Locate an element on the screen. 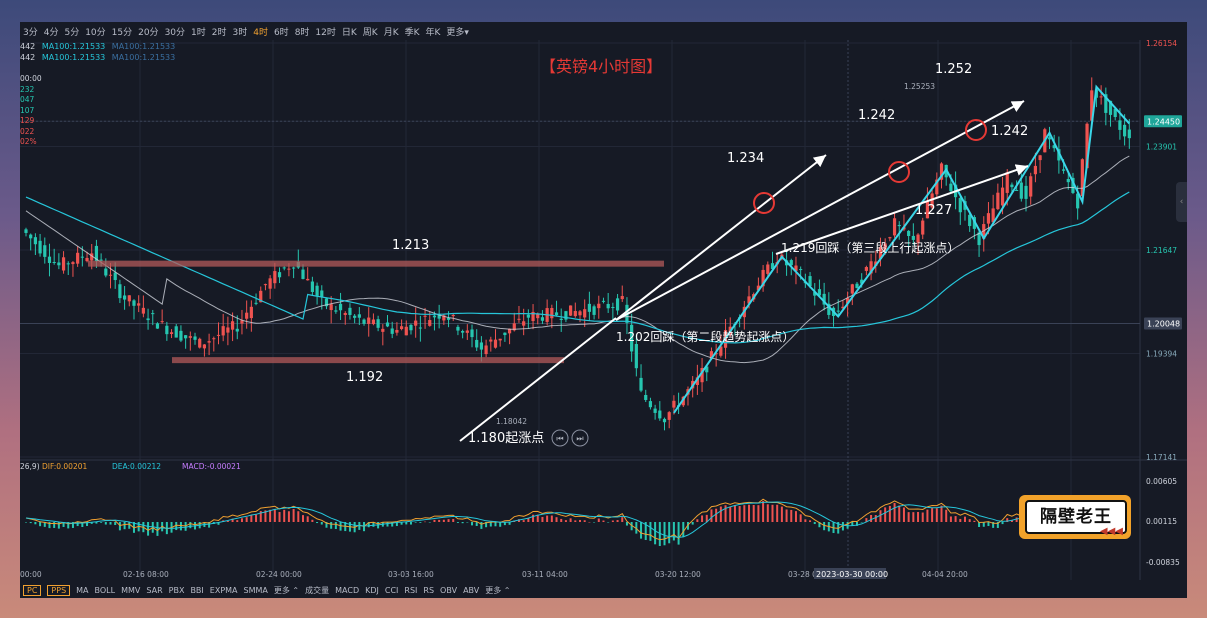  indicator-6: PBX is located at coordinates (176, 590).